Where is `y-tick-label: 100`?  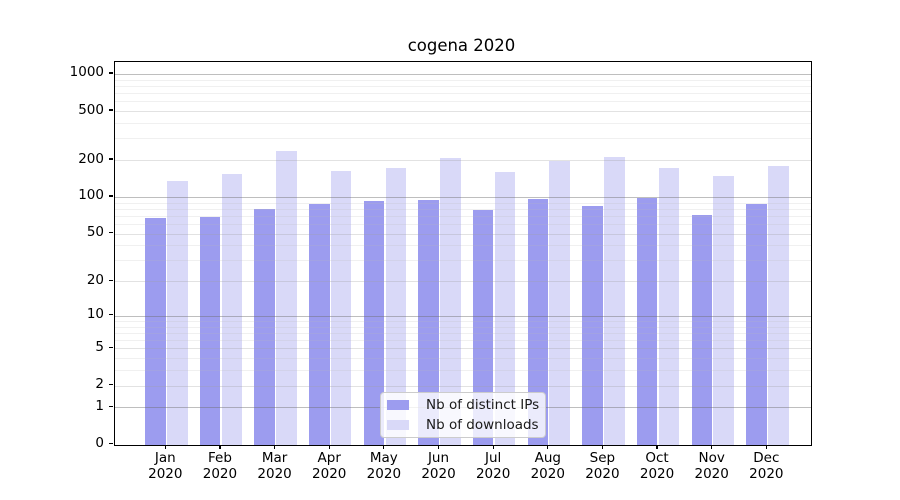 y-tick-label: 100 is located at coordinates (91, 195).